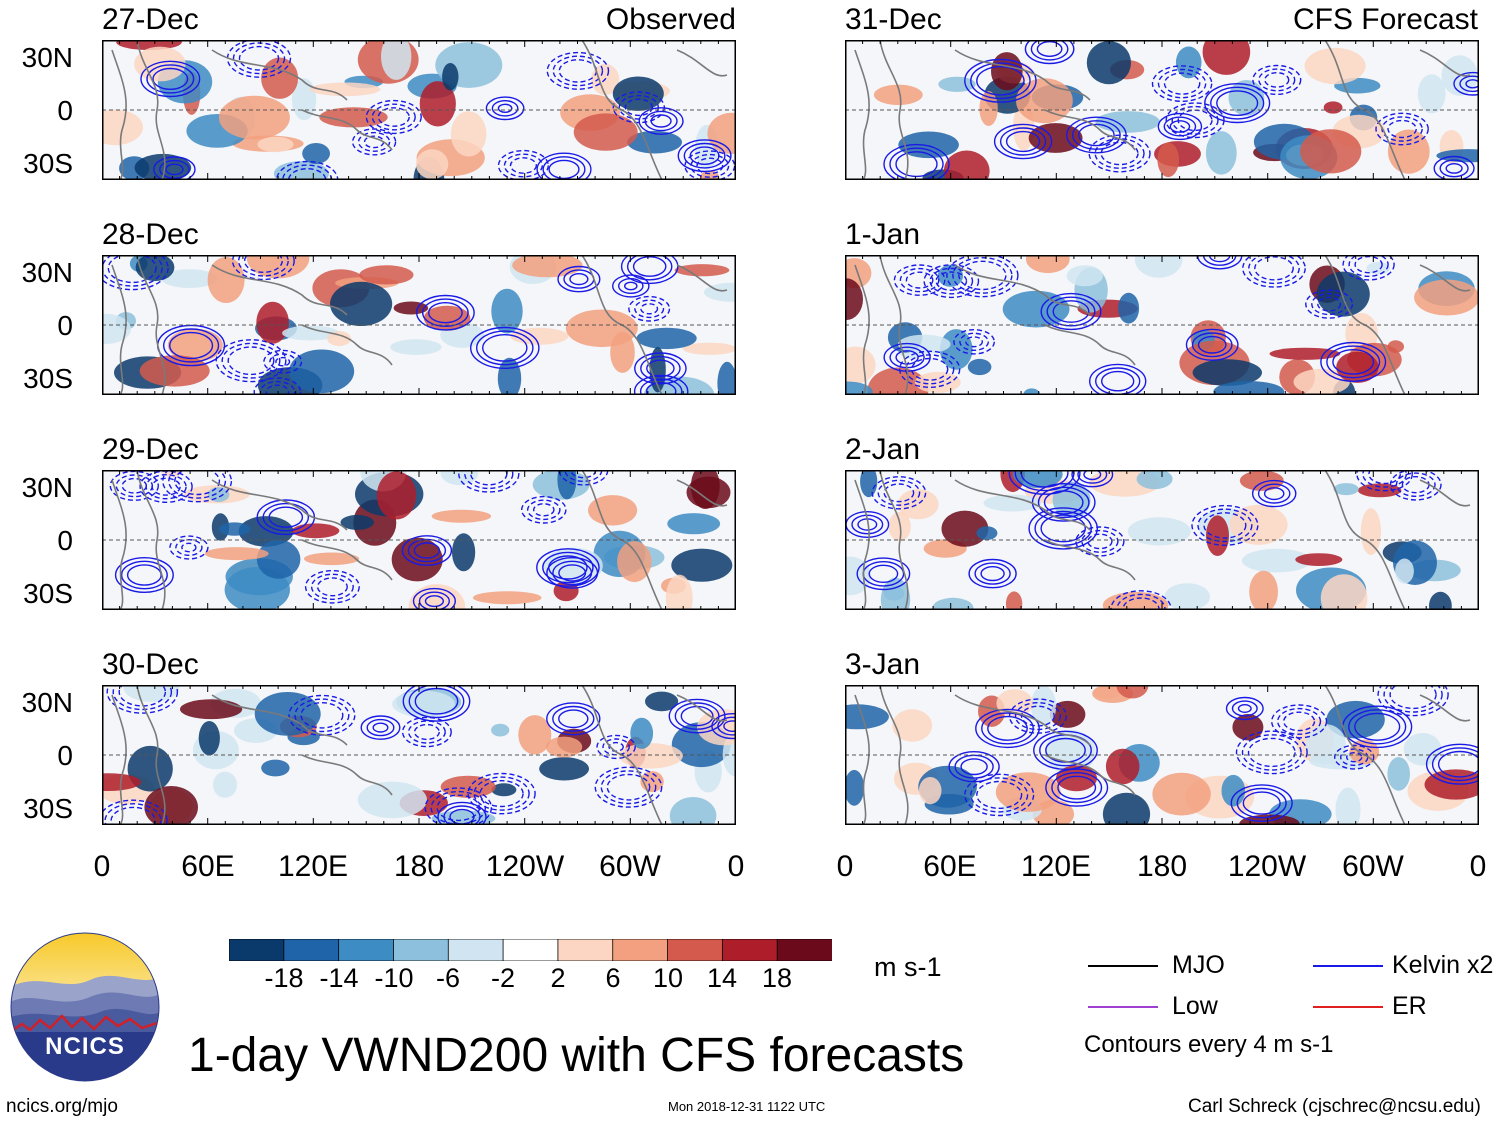 The height and width of the screenshot is (1121, 1510). I want to click on panel-date-2: 28-Dec, so click(150, 234).